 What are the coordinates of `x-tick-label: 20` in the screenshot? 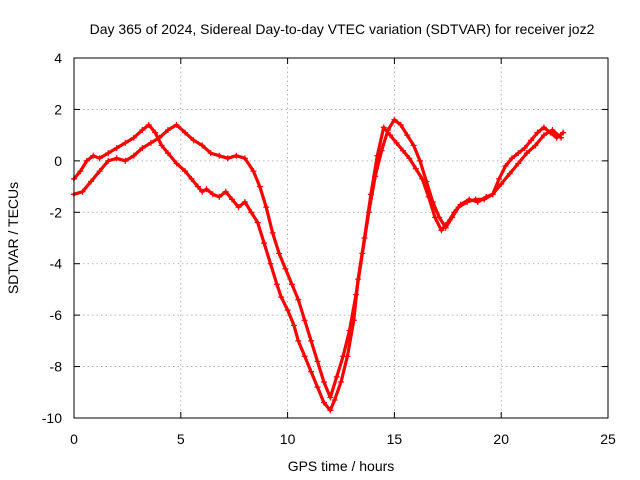 It's located at (501, 439).